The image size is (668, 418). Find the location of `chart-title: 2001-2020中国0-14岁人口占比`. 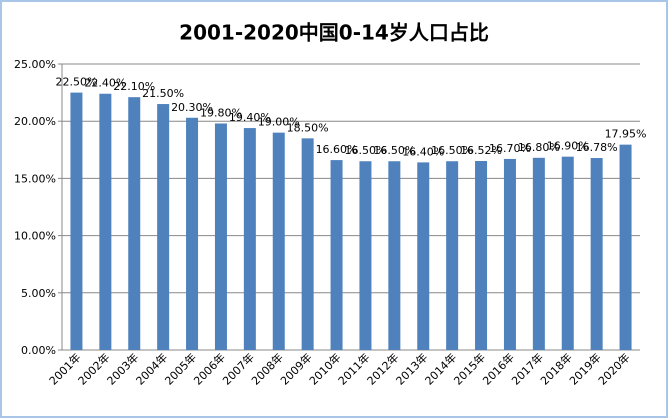

chart-title: 2001-2020中国0-14岁人口占比 is located at coordinates (334, 33).